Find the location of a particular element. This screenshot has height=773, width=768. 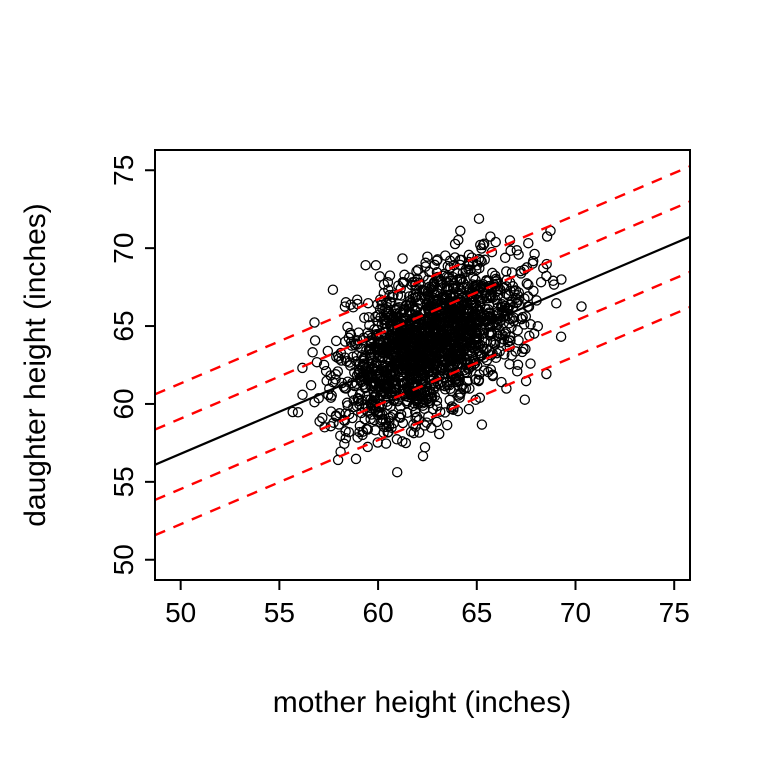

x-axis-tick-label: 65 is located at coordinates (476, 612).